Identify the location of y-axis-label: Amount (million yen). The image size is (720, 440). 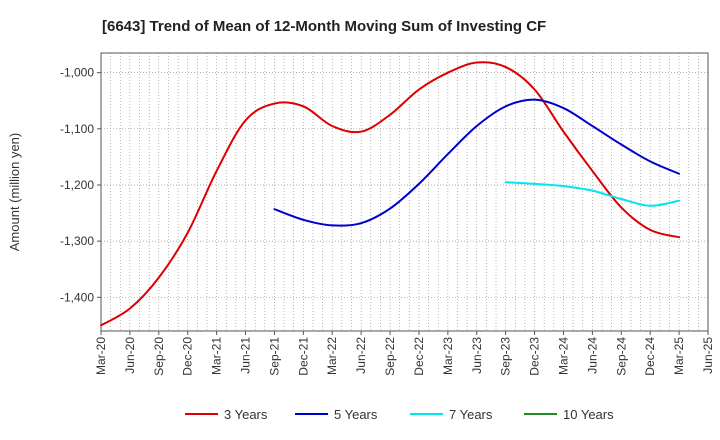
(14, 192).